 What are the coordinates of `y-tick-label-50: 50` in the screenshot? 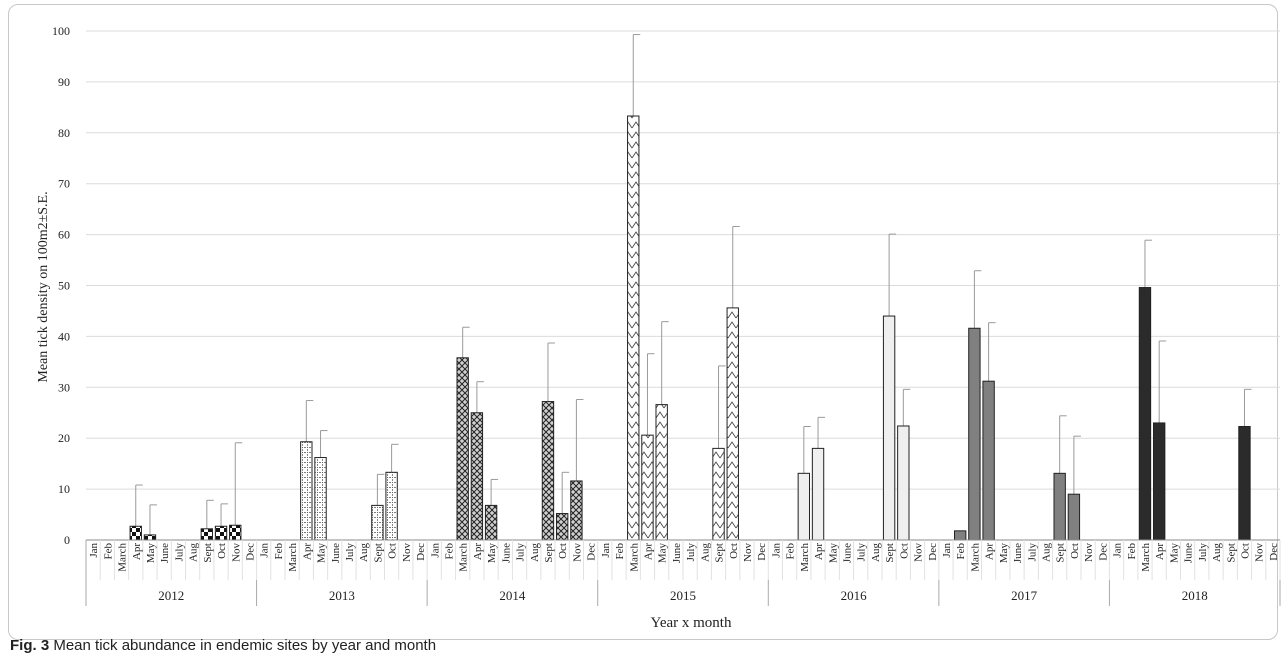 It's located at (64, 286).